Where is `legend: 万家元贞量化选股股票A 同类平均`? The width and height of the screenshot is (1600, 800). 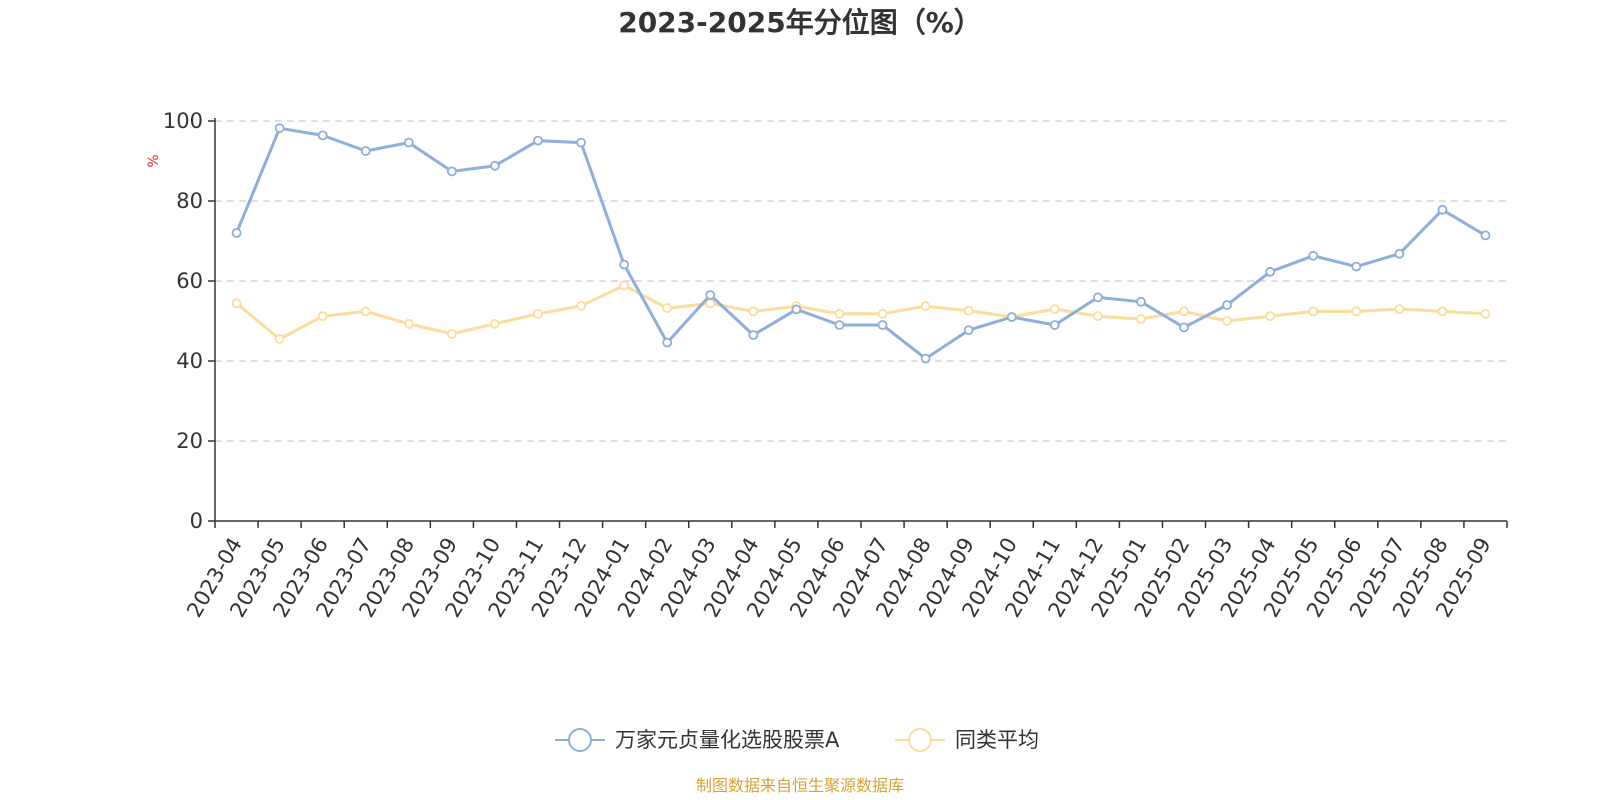 legend: 万家元贞量化选股股票A 同类平均 is located at coordinates (797, 740).